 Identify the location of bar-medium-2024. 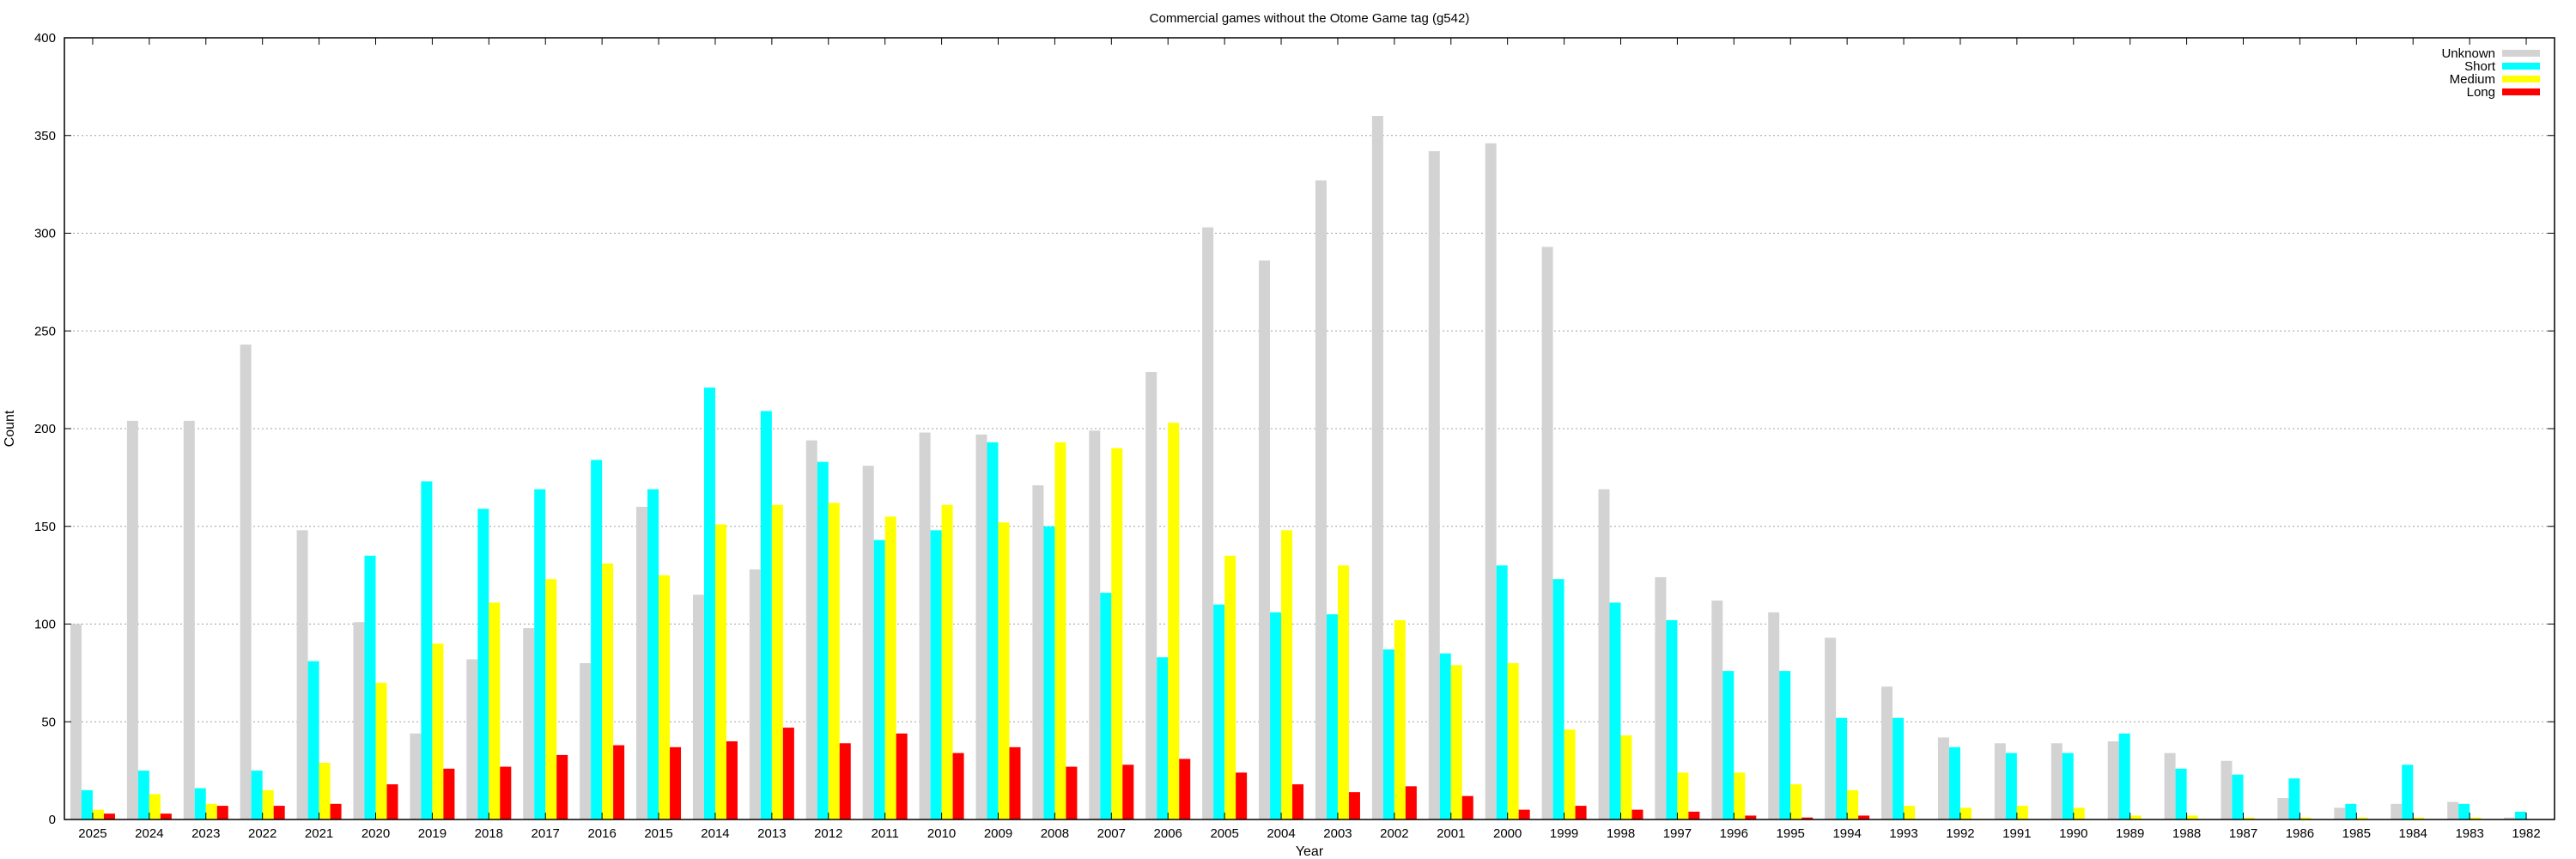
(155, 806).